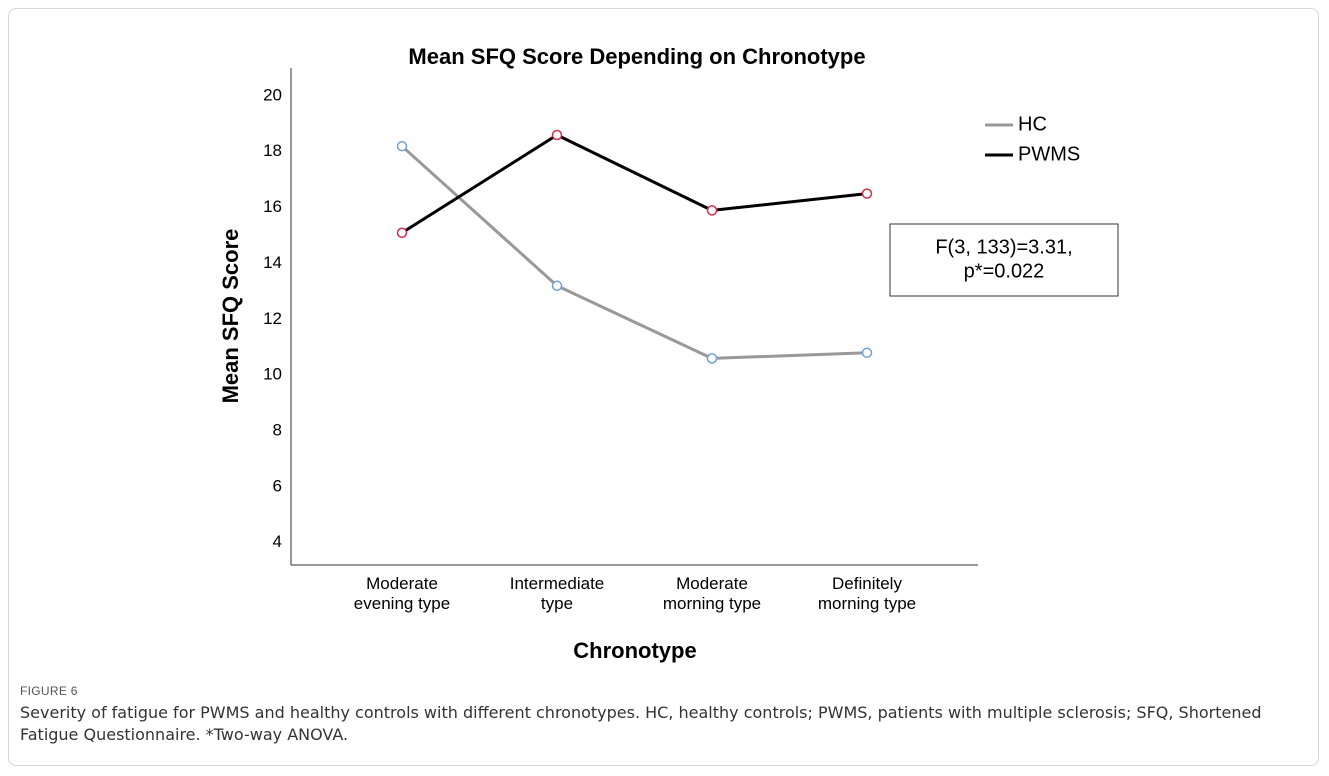  I want to click on y-tick-label: 18, so click(272, 150).